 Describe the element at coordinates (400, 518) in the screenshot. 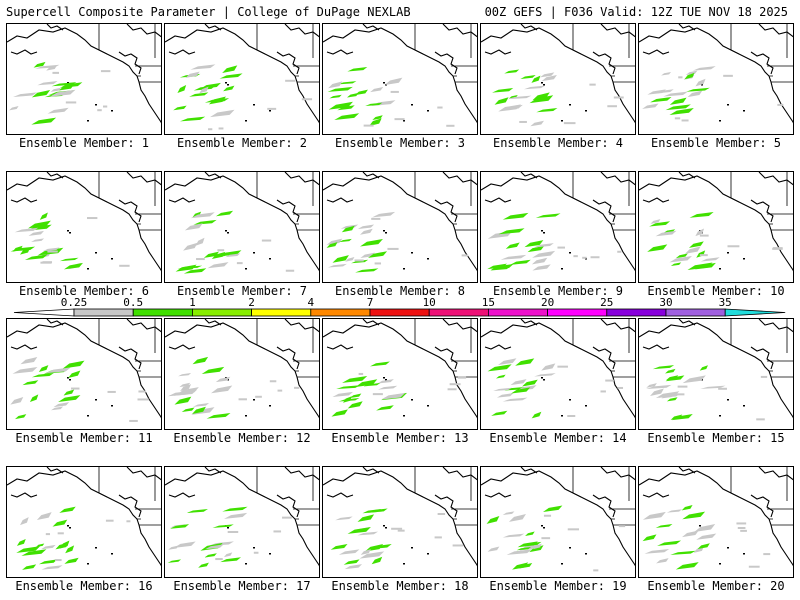

I see `map-canvas` at that location.